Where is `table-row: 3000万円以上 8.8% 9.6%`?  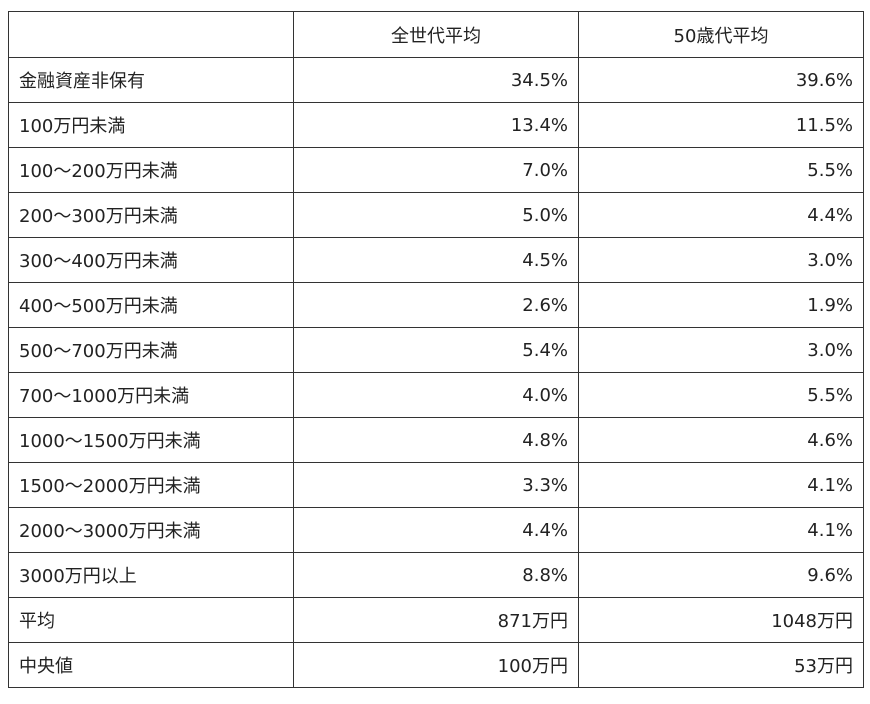 table-row: 3000万円以上 8.8% 9.6% is located at coordinates (436, 575).